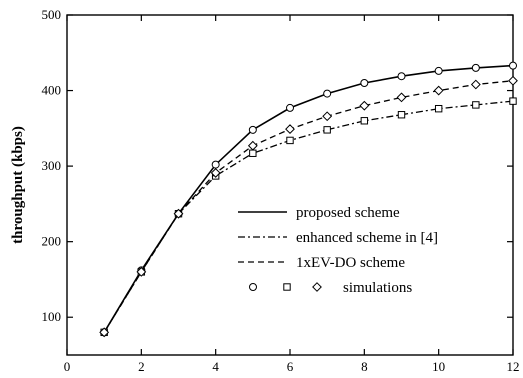 This screenshot has height=378, width=523. I want to click on x-tick-label: 12, so click(513, 366).